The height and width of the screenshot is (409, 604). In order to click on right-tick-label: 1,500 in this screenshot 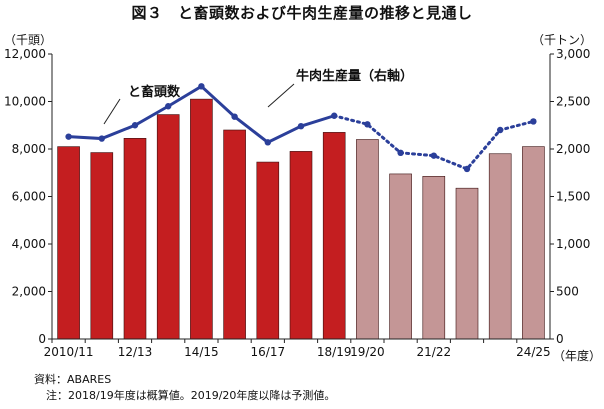, I will do `click(573, 197)`.